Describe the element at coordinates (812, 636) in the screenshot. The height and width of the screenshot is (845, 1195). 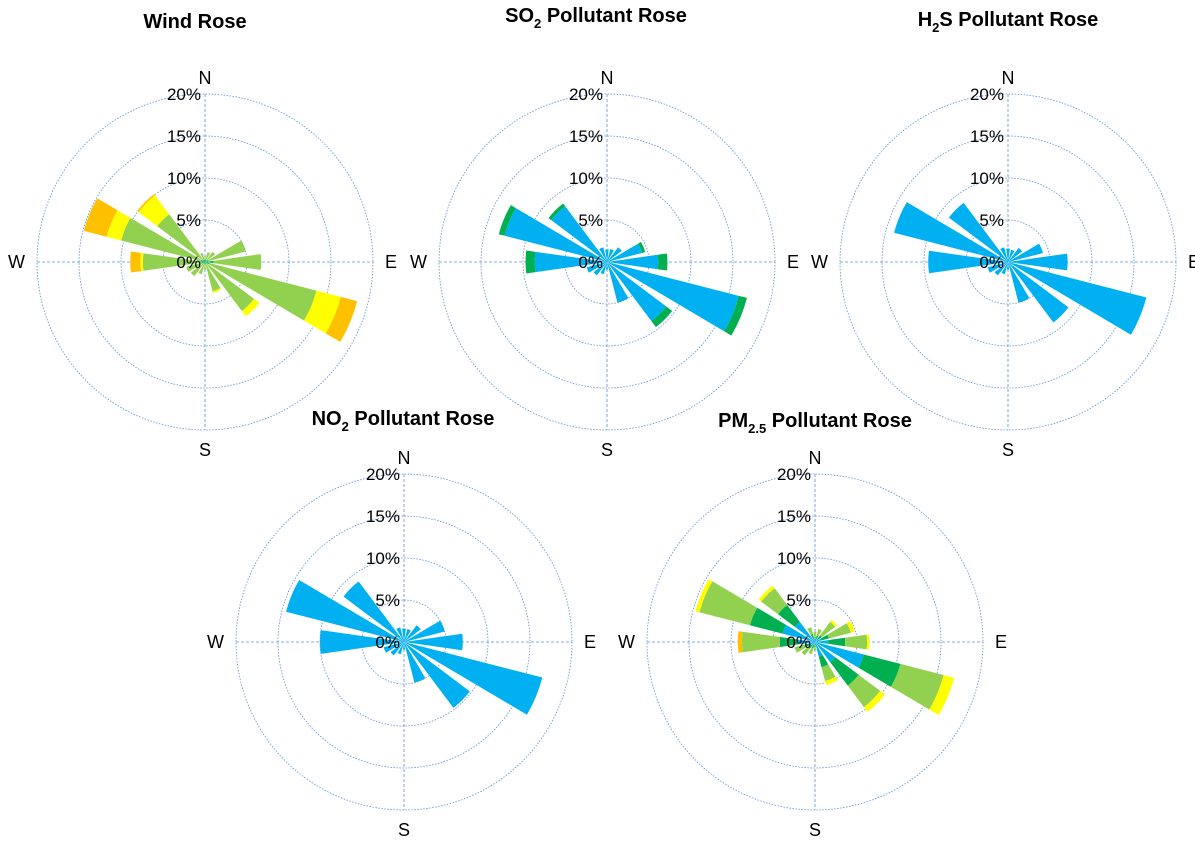
I see `wedge-nnw-seg1` at that location.